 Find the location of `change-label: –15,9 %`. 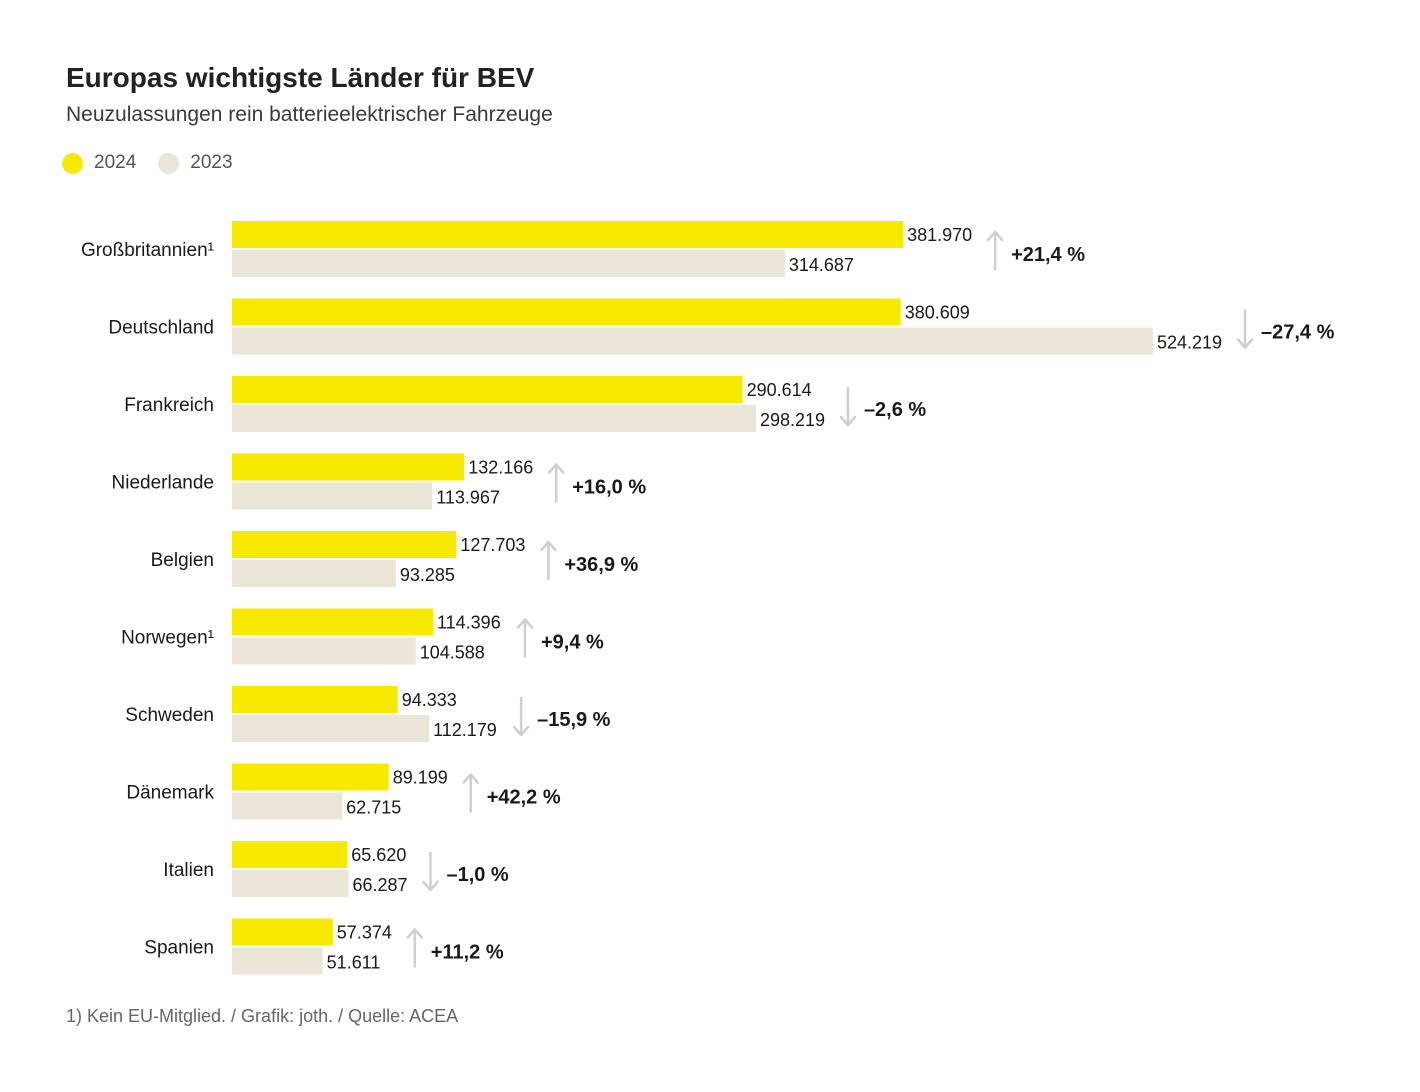

change-label: –15,9 % is located at coordinates (574, 720).